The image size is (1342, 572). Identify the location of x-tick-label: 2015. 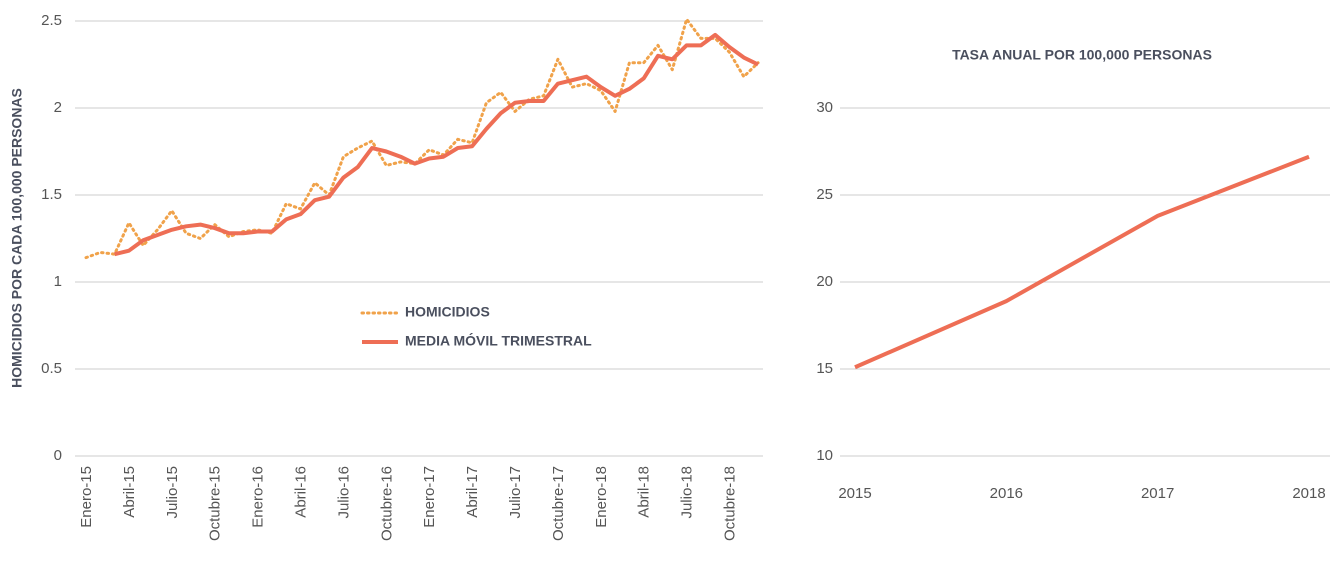
(854, 493).